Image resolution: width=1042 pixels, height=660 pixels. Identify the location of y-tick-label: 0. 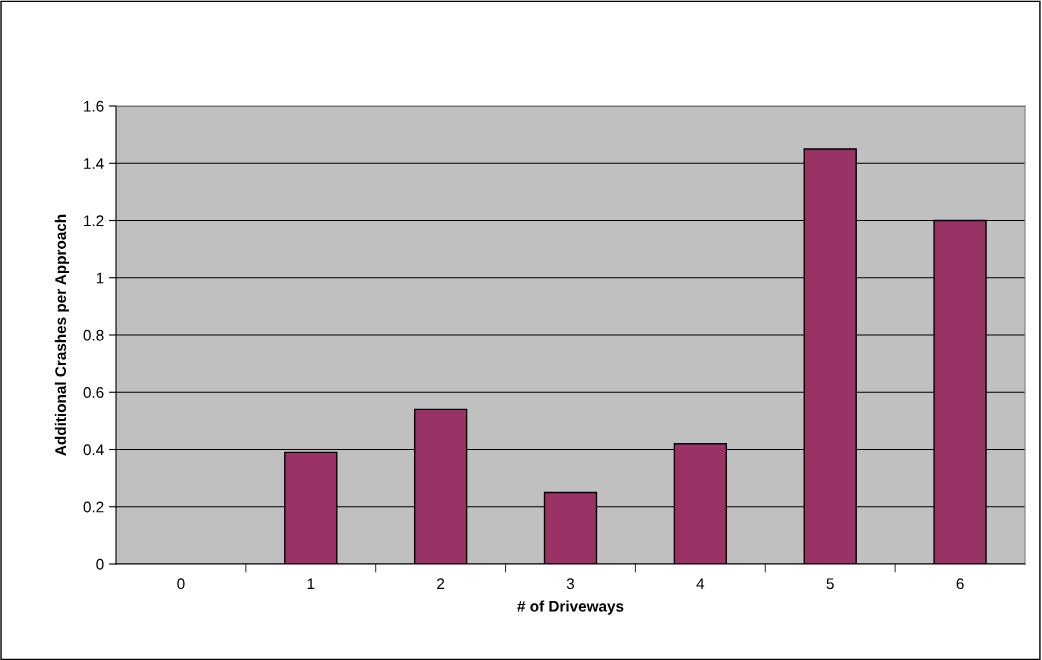
(100, 564).